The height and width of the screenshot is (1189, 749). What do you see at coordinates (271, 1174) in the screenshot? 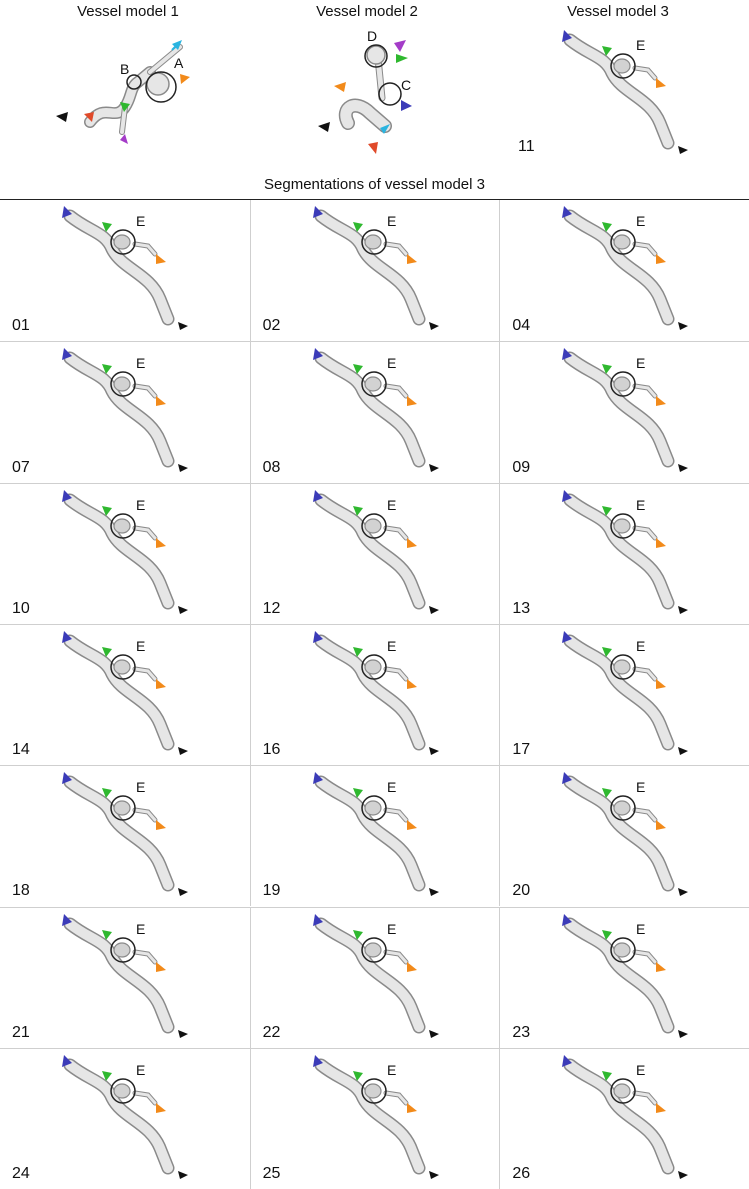
I see `segmentation-number: 25` at bounding box center [271, 1174].